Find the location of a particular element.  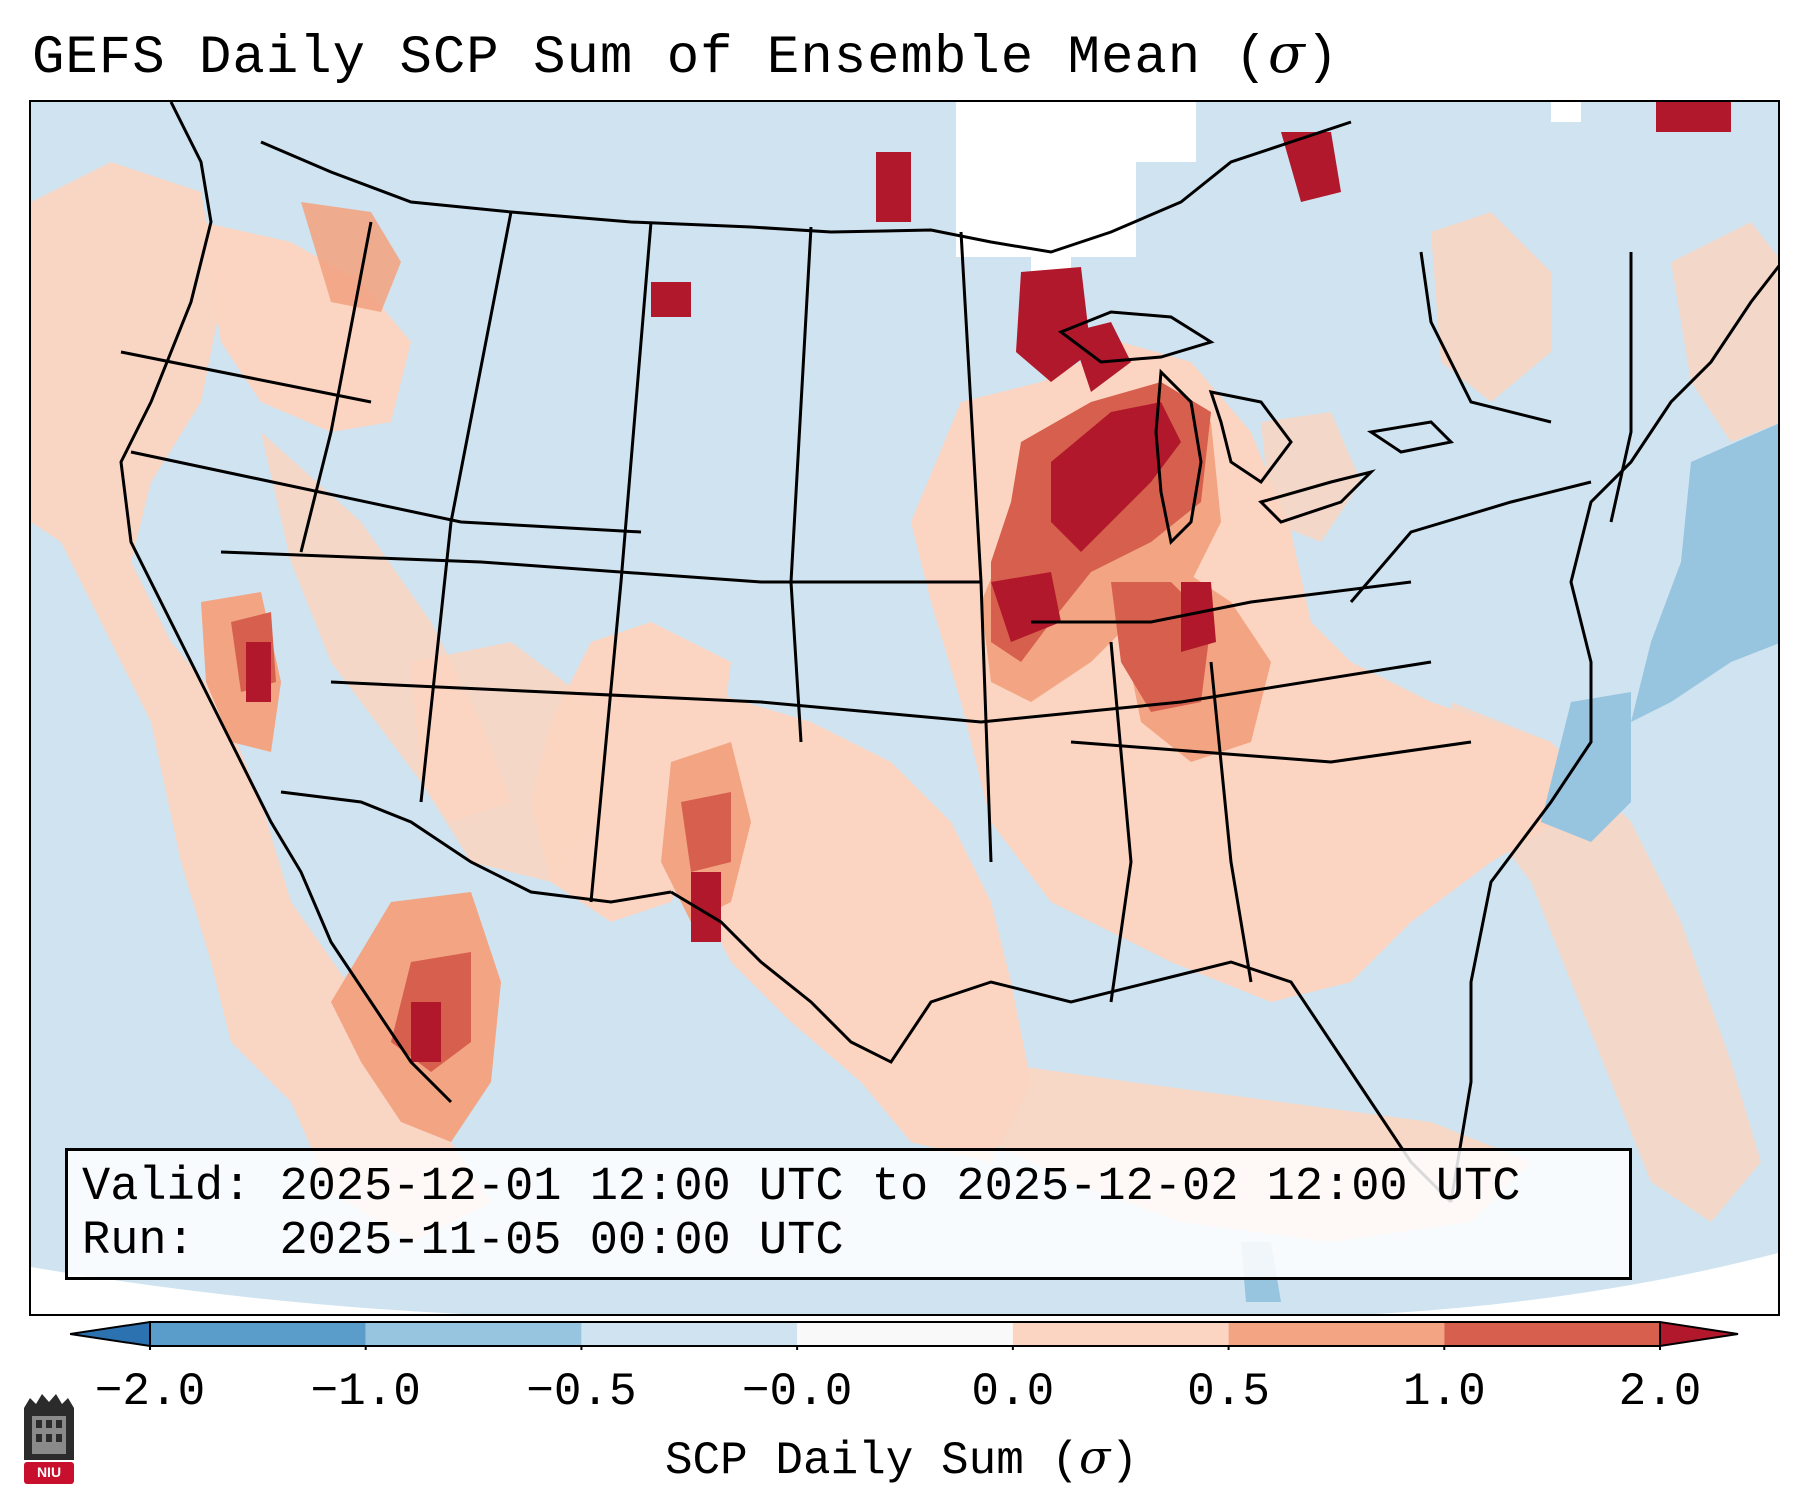

lake-superior is located at coordinates (1136, 337).